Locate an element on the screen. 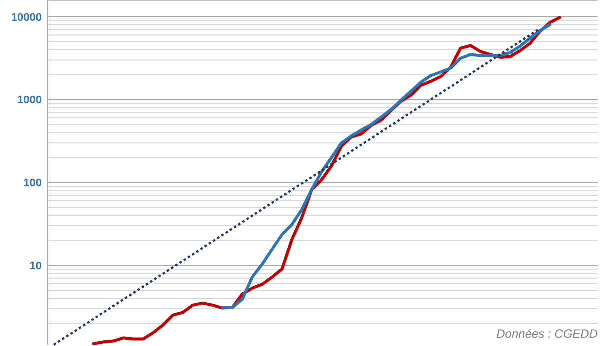 This screenshot has width=616, height=346. y-tick-label: 10 is located at coordinates (36, 266).